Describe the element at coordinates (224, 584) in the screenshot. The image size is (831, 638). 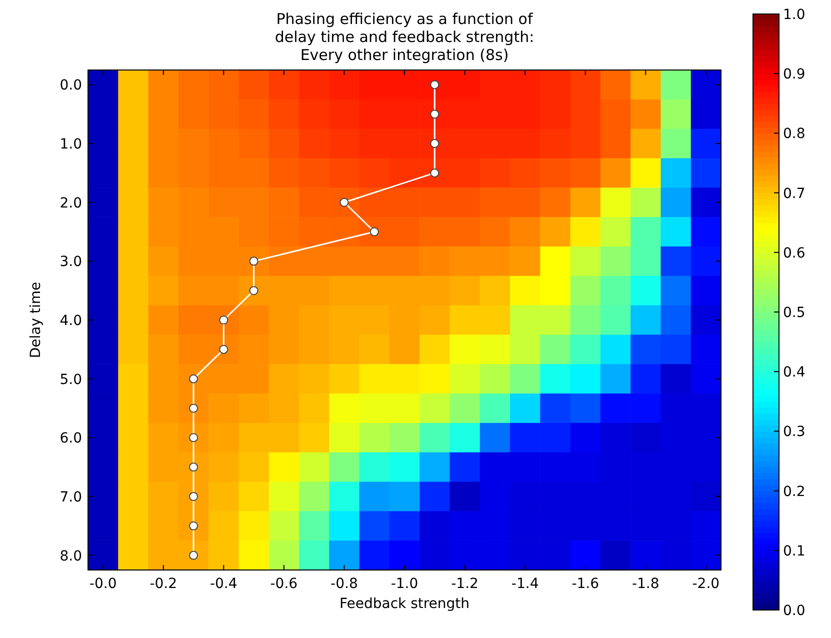
I see `x-tick-label: -0.4` at that location.